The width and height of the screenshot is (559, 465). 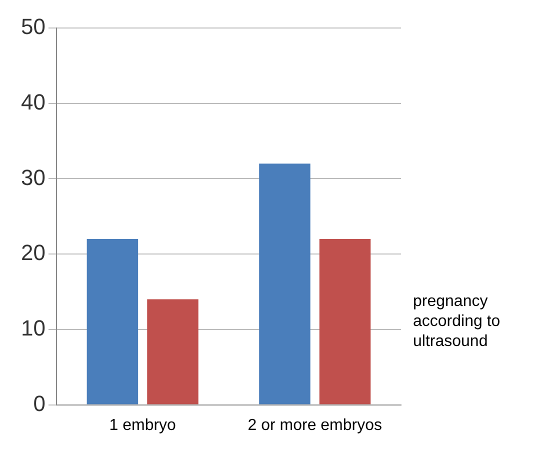 What do you see at coordinates (33, 101) in the screenshot?
I see `y-tick-label: 40` at bounding box center [33, 101].